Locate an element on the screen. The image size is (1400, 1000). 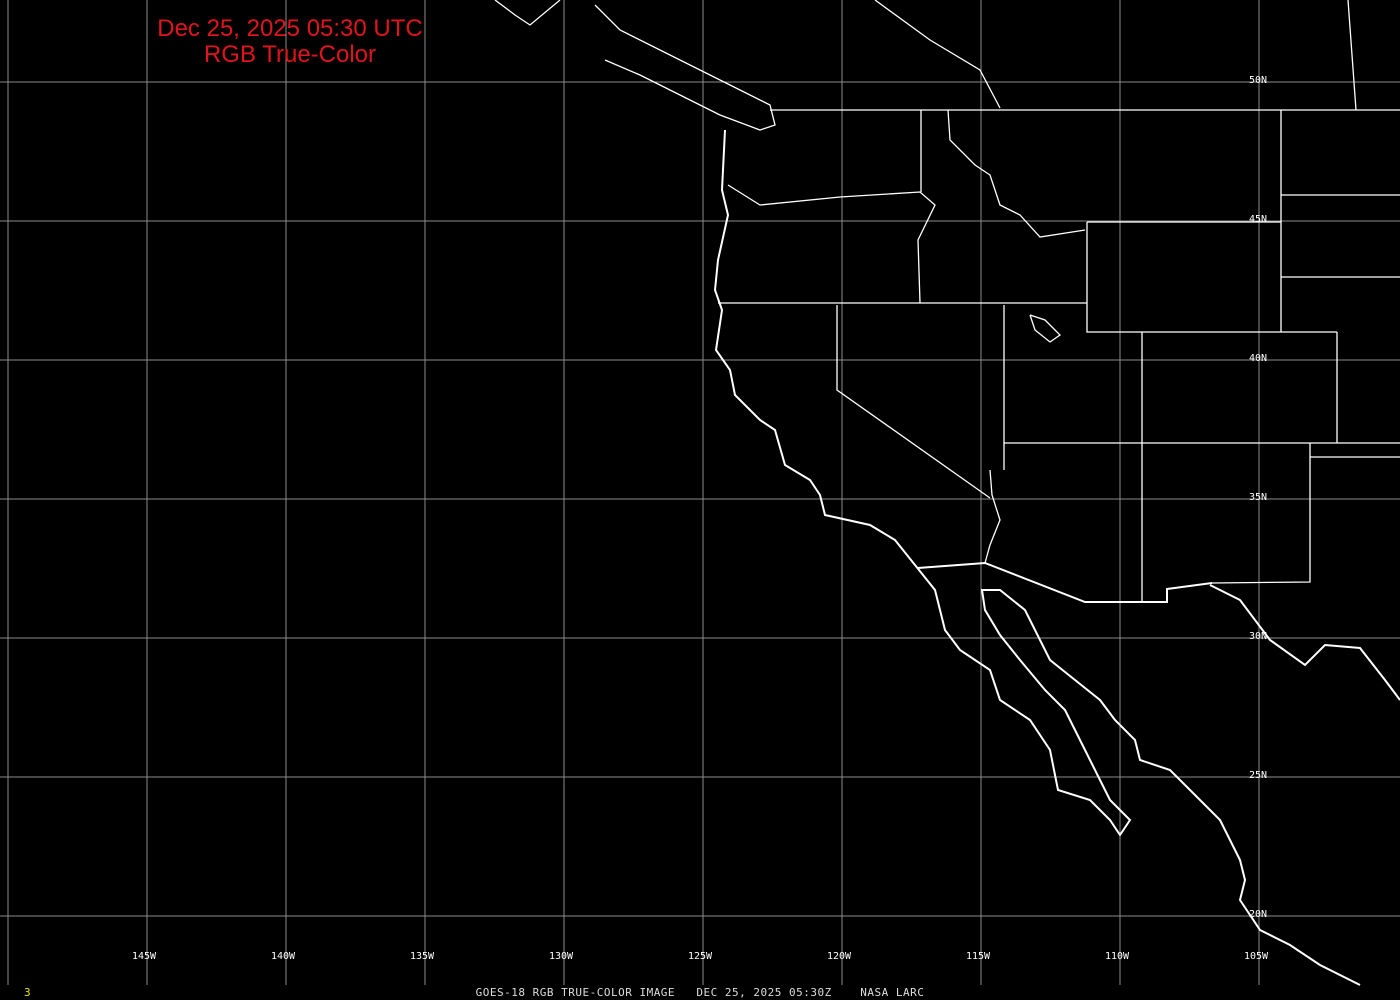
border-nv-az is located at coordinates (992, 516).